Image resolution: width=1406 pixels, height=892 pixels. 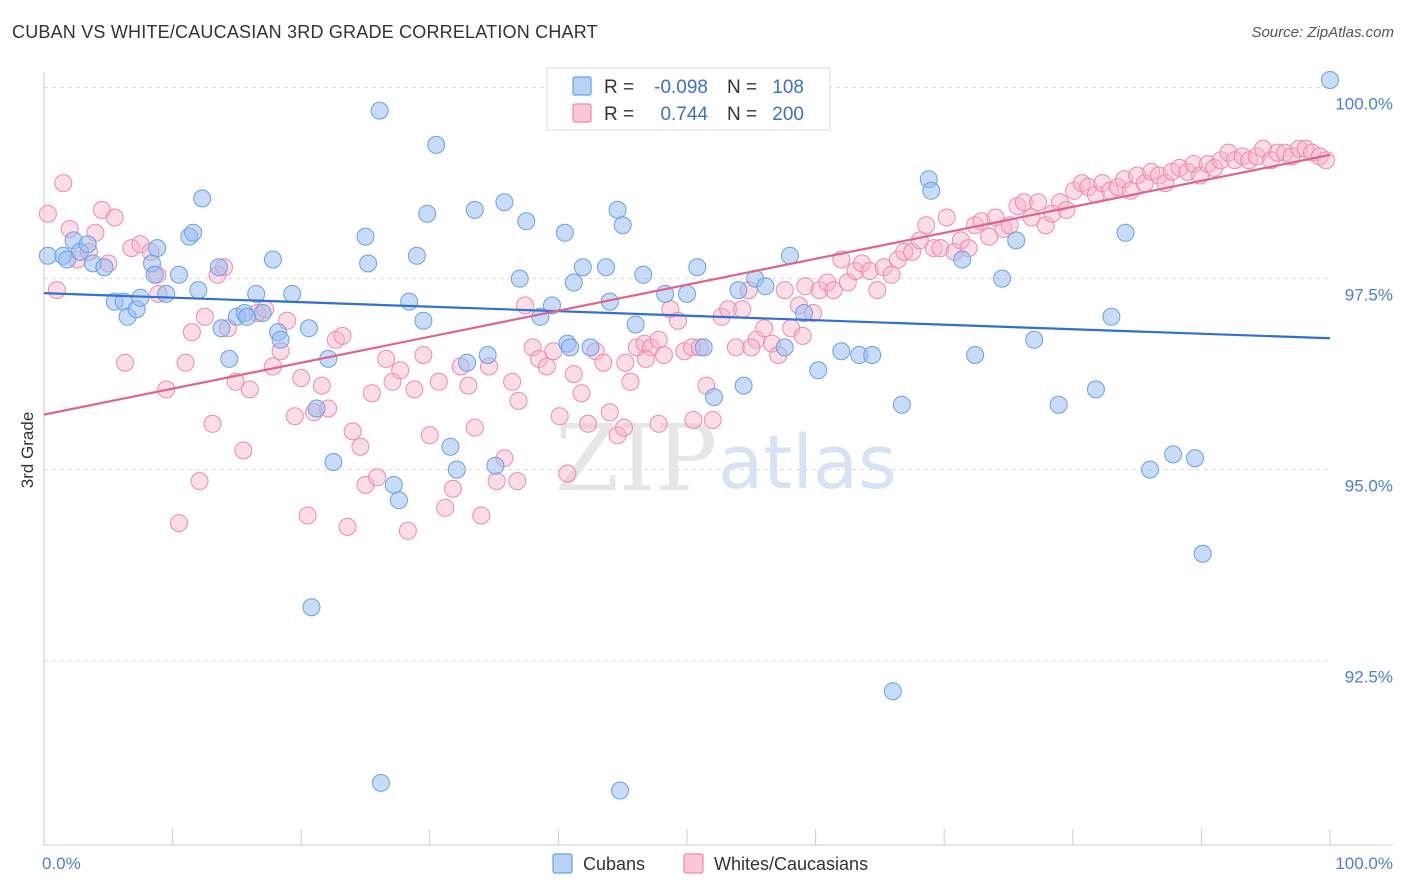 I want to click on bottom-legend-swatch-cubans, so click(x=562, y=863).